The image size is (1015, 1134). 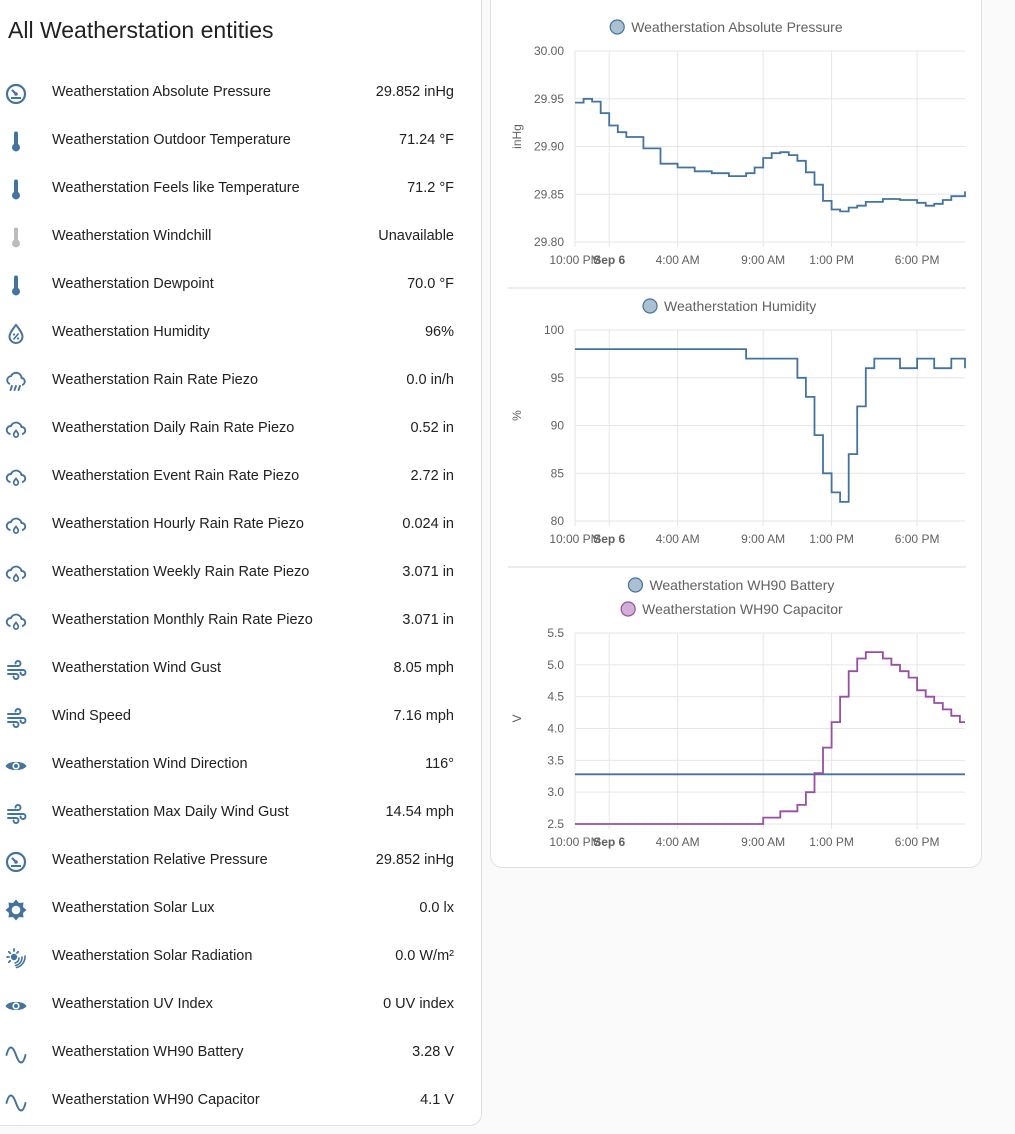 I want to click on y-tick-label: 2.5, so click(x=555, y=824).